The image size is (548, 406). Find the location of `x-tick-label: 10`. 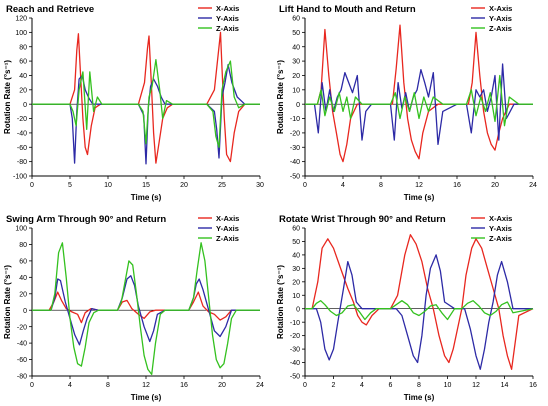

x-tick-label: 10 is located at coordinates (108, 185).